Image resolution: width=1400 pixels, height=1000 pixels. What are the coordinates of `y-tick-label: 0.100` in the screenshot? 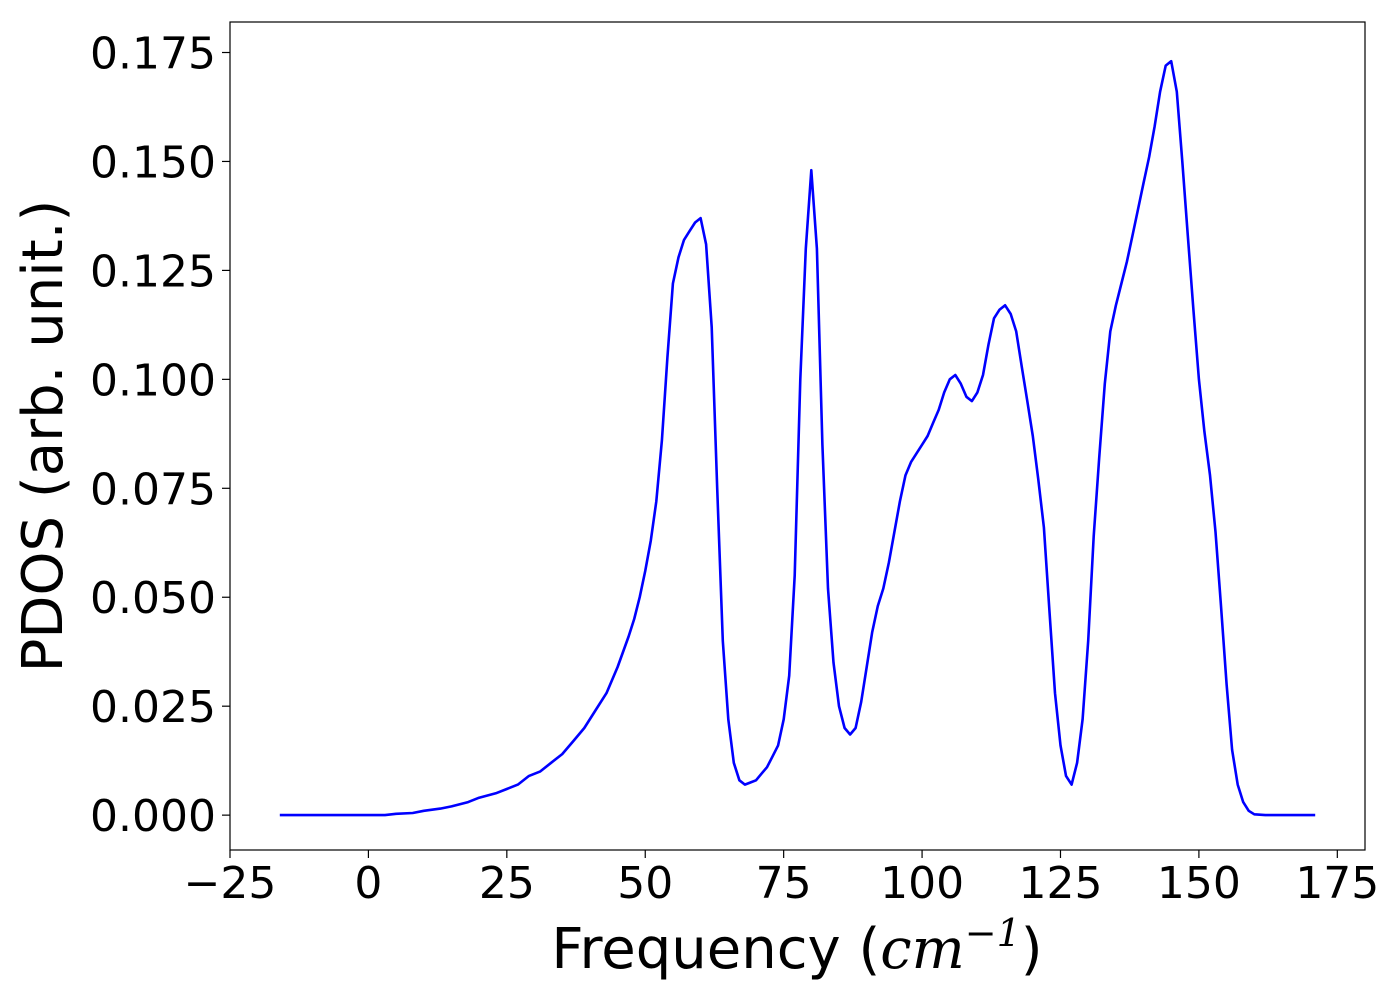 It's located at (153, 380).